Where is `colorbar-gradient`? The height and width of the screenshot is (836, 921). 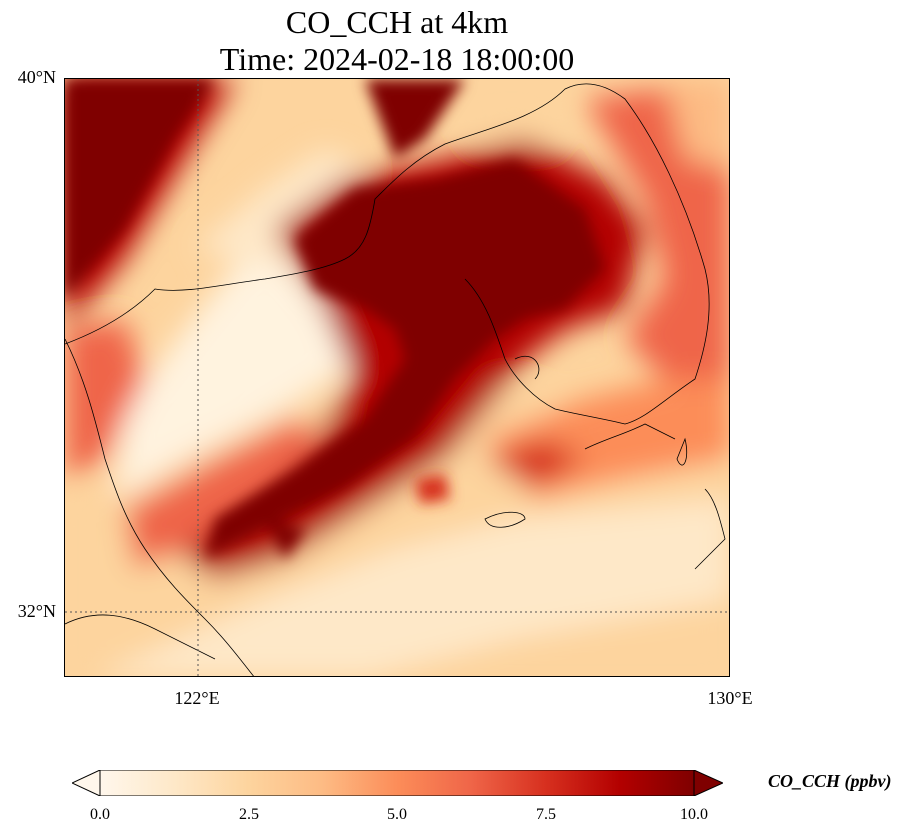 colorbar-gradient is located at coordinates (397, 783).